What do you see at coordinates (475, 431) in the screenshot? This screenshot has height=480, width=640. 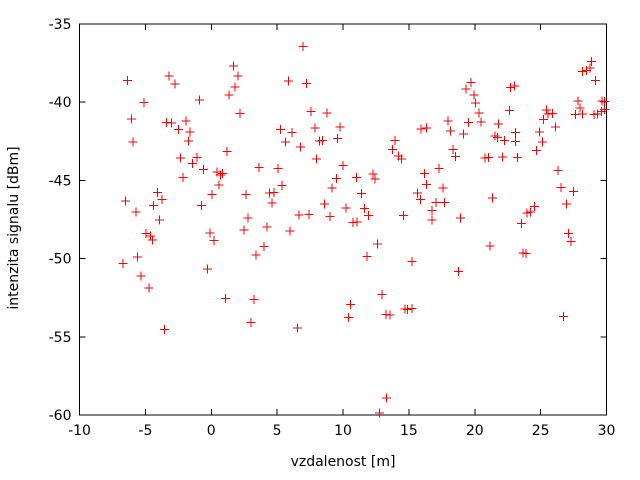 I see `x-tick-label: 20` at bounding box center [475, 431].